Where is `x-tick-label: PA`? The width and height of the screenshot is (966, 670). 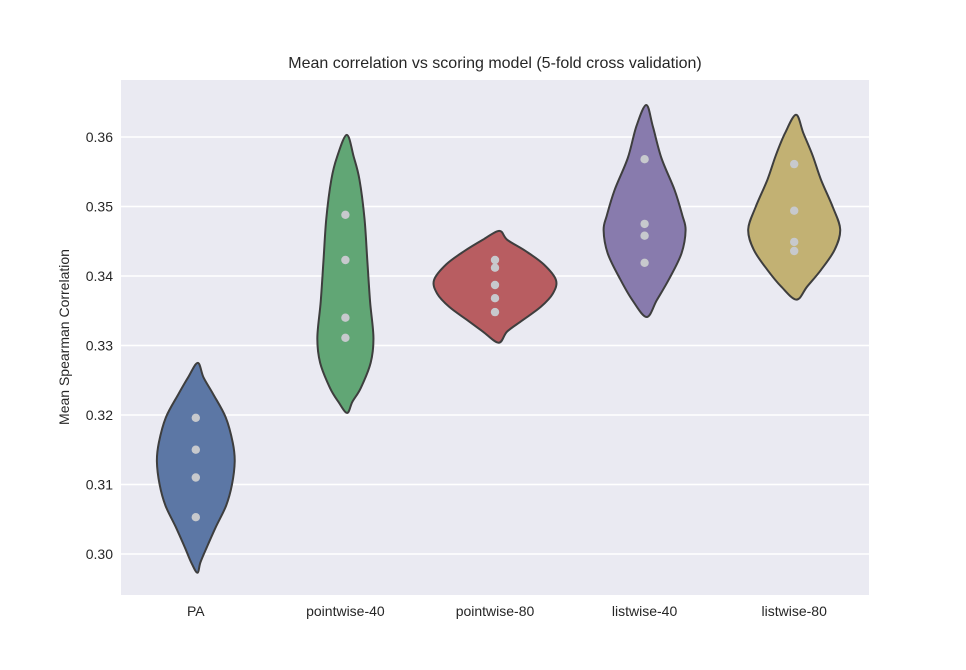
x-tick-label: PA is located at coordinates (196, 611).